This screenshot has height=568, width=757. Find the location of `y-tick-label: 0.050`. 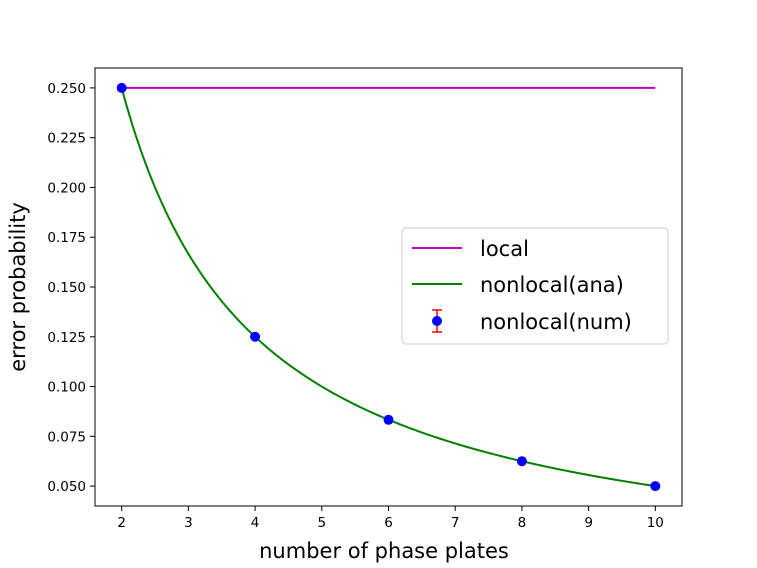

y-tick-label: 0.050 is located at coordinates (66, 487).